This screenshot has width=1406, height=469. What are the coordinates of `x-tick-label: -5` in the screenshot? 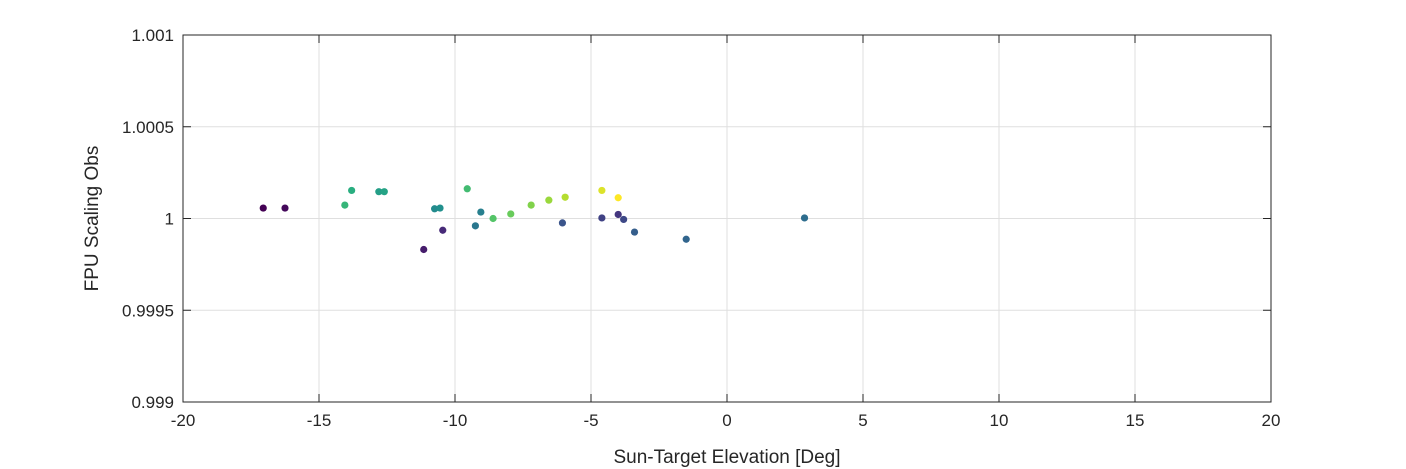 It's located at (590, 420).